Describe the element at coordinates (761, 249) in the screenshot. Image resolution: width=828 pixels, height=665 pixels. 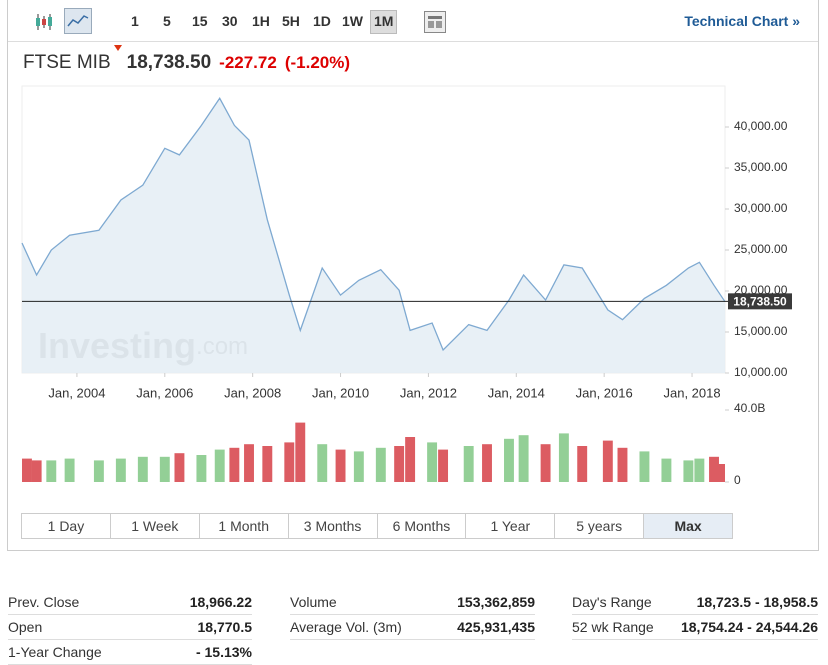
I see `y-tick-label: 25,000.00` at that location.